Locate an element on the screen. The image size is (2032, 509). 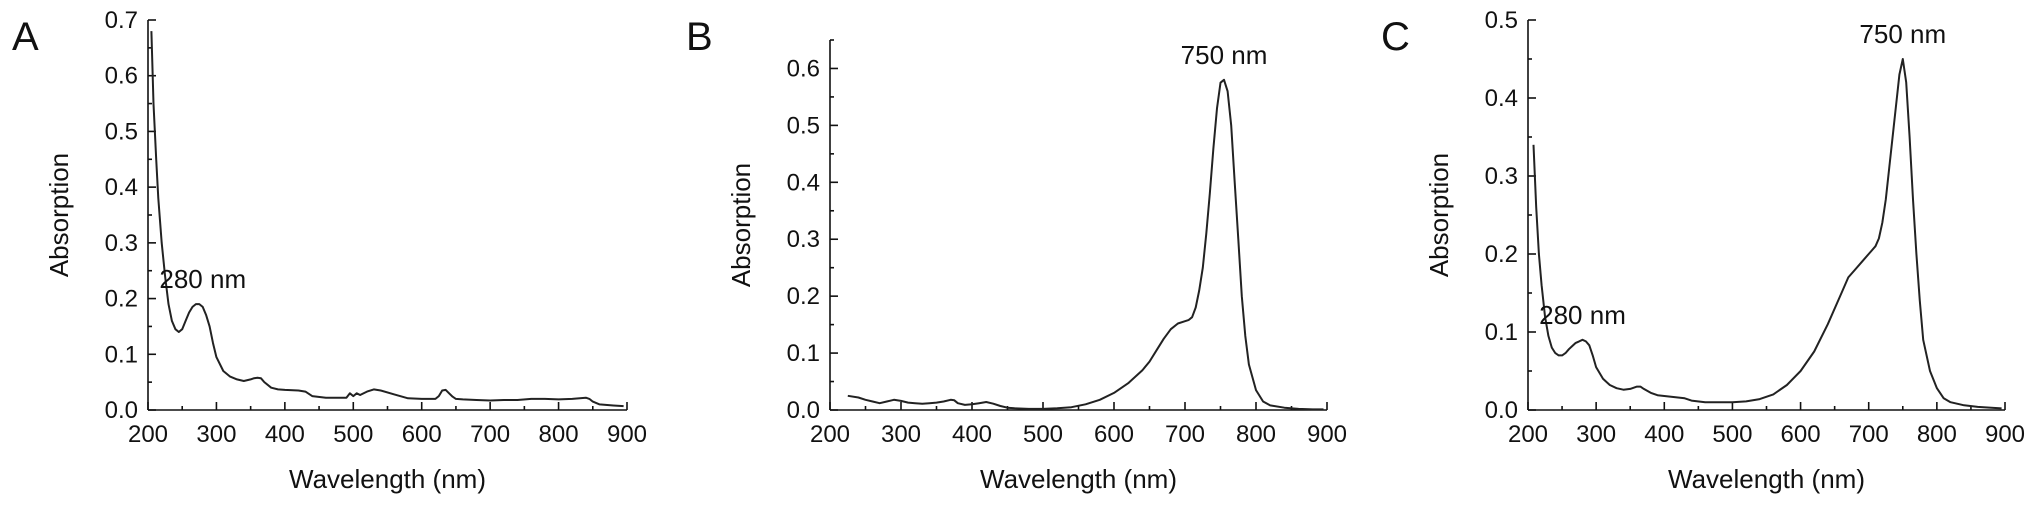
panel-letter: B is located at coordinates (699, 37).